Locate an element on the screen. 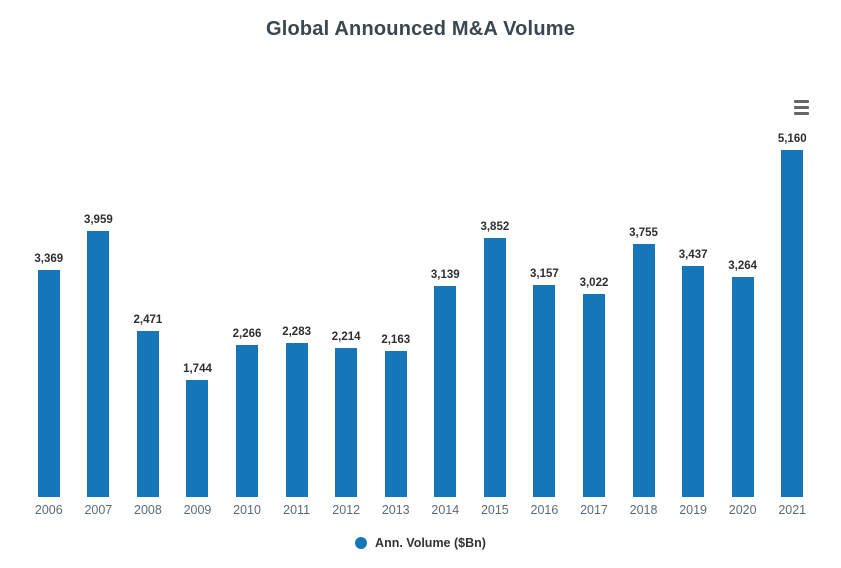  context-menu-button is located at coordinates (801, 107).